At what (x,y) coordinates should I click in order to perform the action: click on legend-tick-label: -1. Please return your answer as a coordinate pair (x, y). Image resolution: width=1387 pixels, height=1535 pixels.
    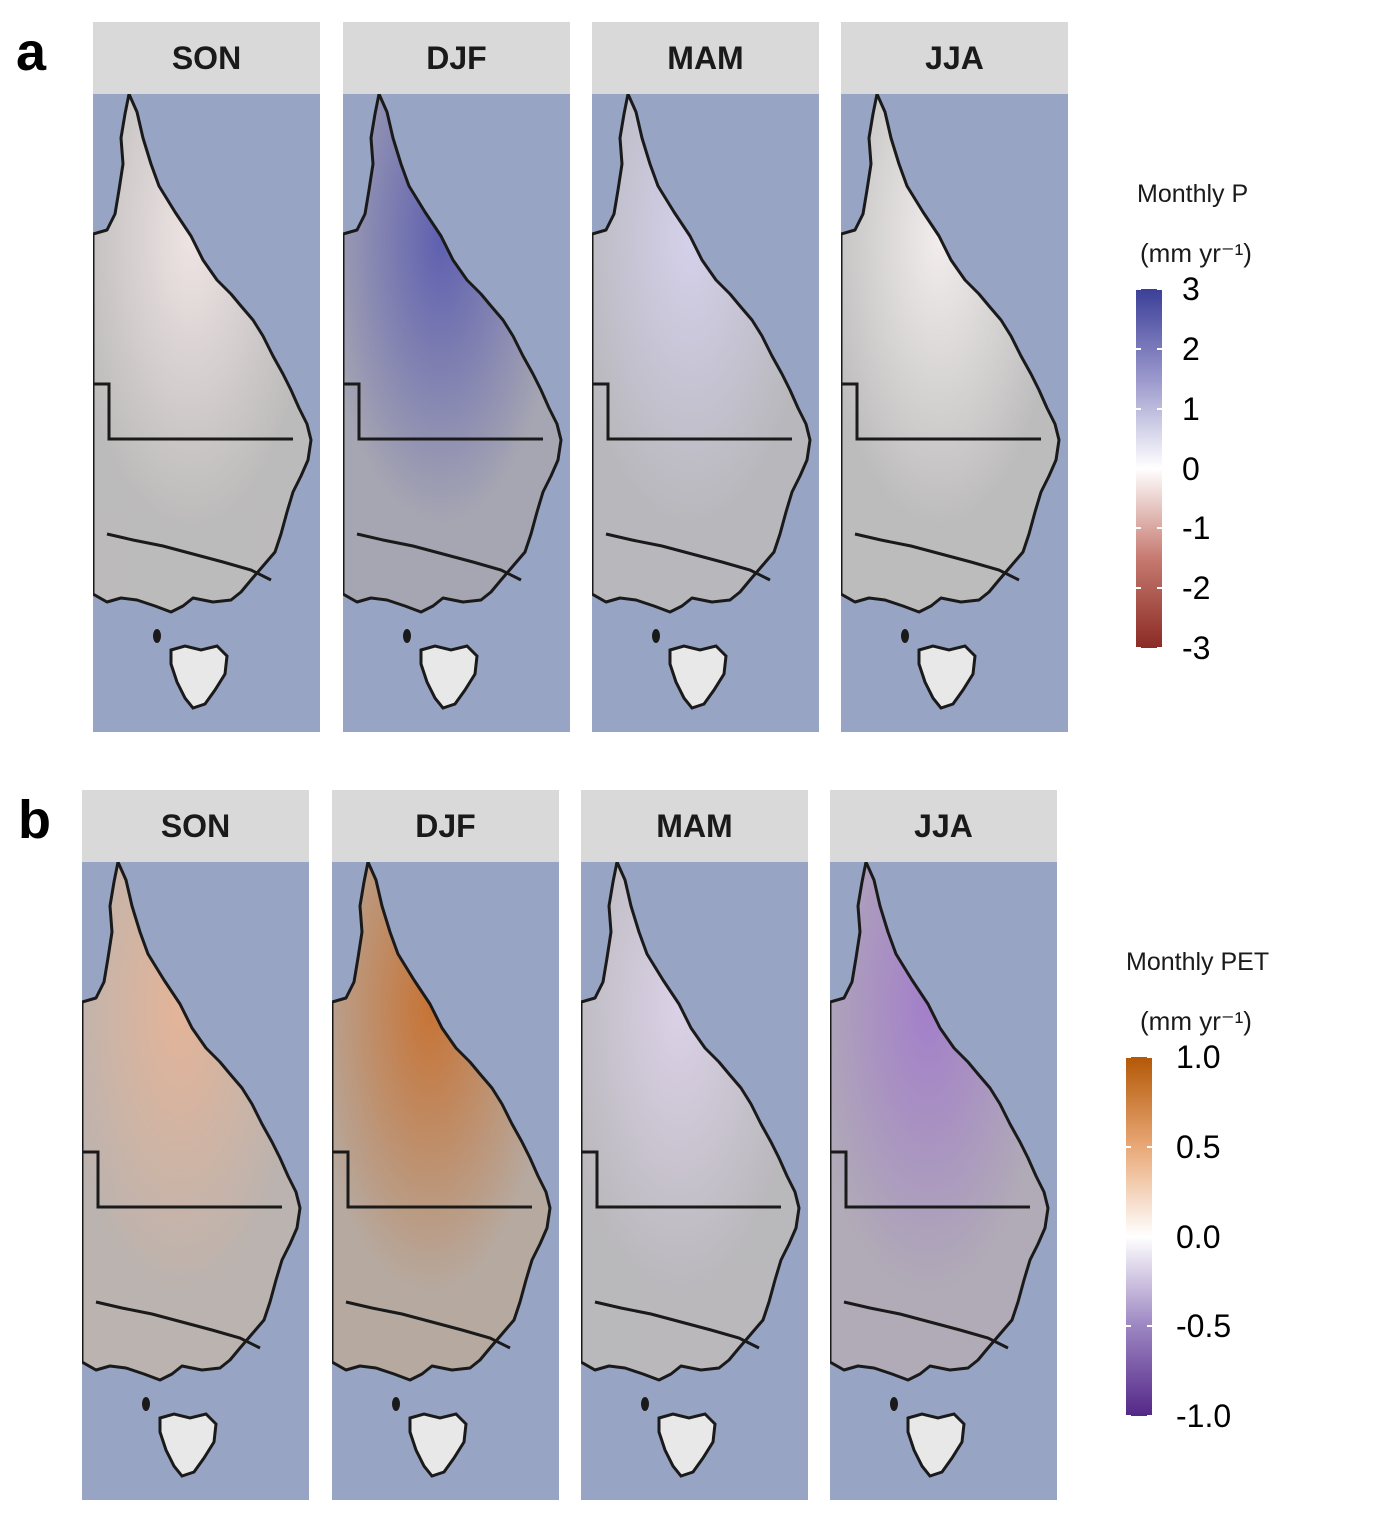
    Looking at the image, I should click on (1196, 528).